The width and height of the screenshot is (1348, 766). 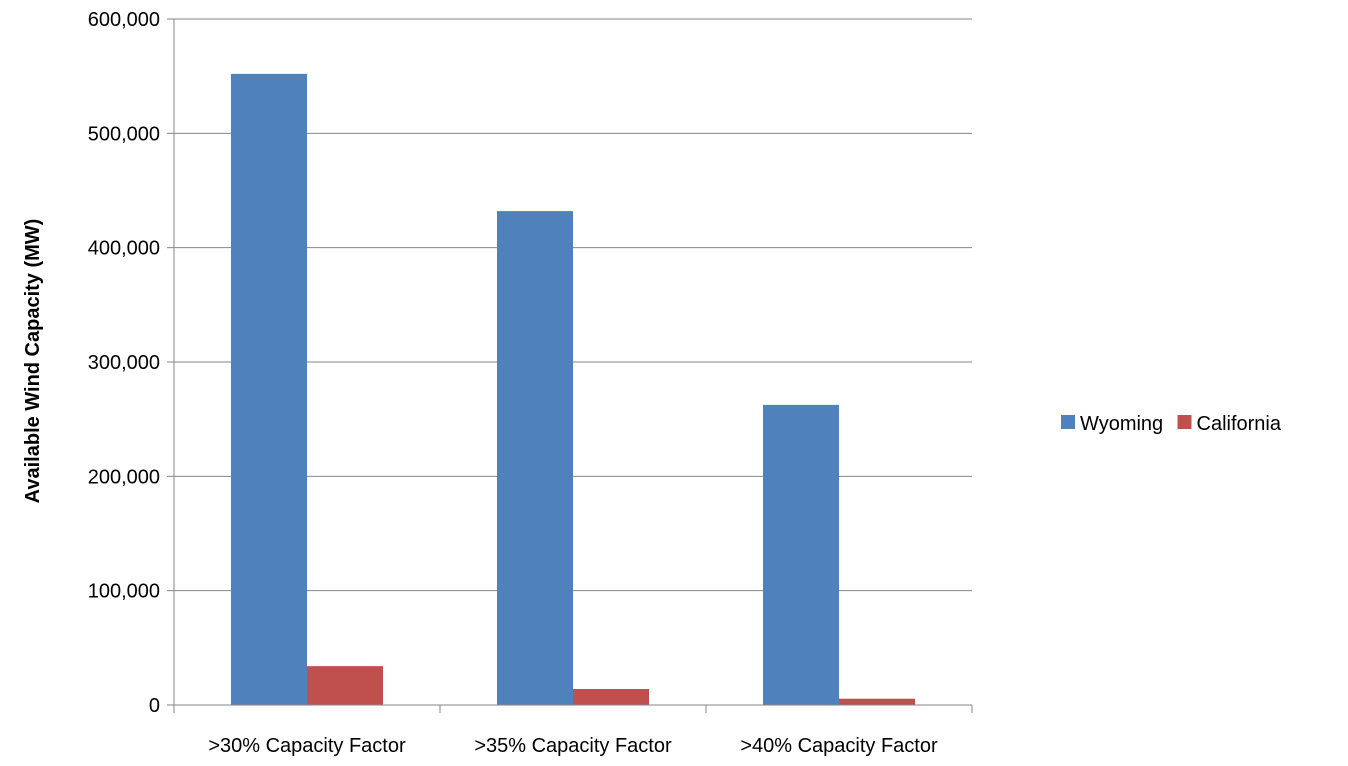 What do you see at coordinates (1239, 424) in the screenshot?
I see `legend-label-california: California` at bounding box center [1239, 424].